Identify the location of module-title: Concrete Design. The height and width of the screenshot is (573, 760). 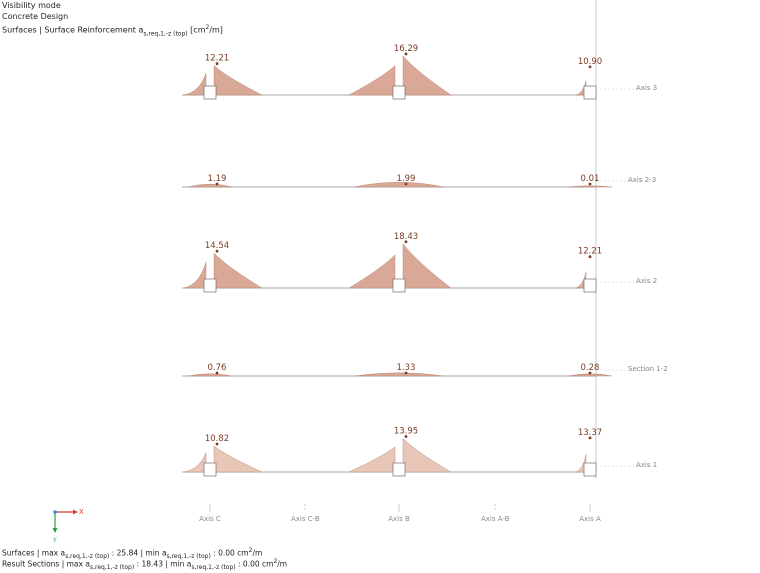
(35, 16).